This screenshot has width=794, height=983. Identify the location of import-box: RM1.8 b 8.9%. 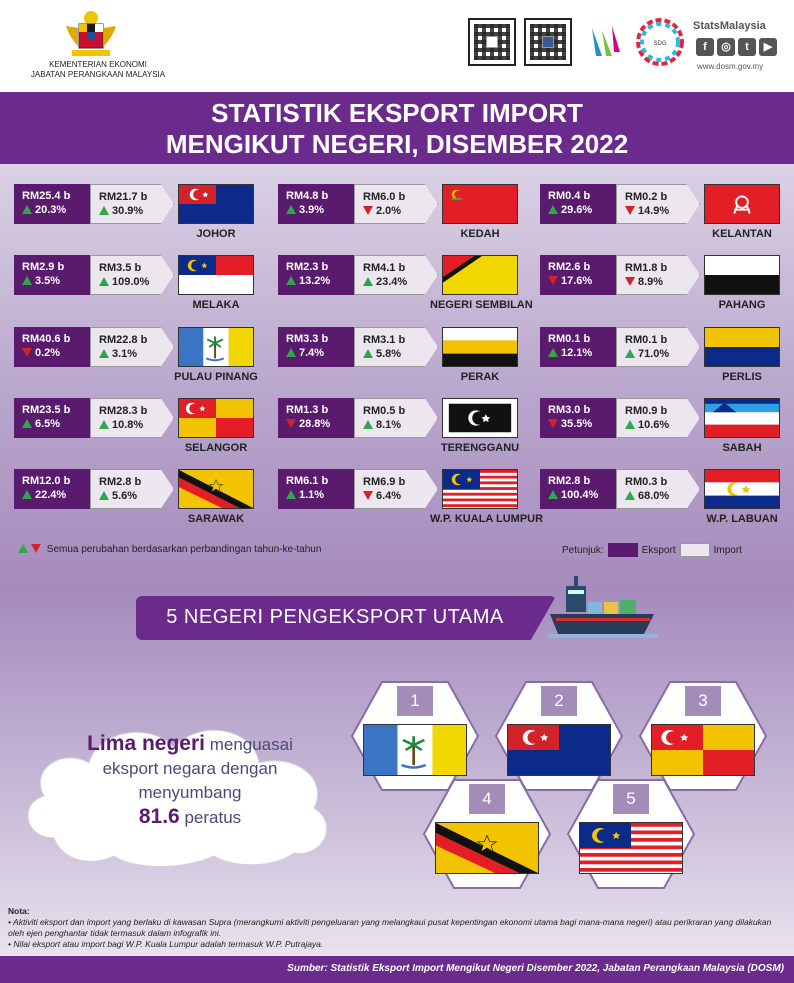
(658, 275).